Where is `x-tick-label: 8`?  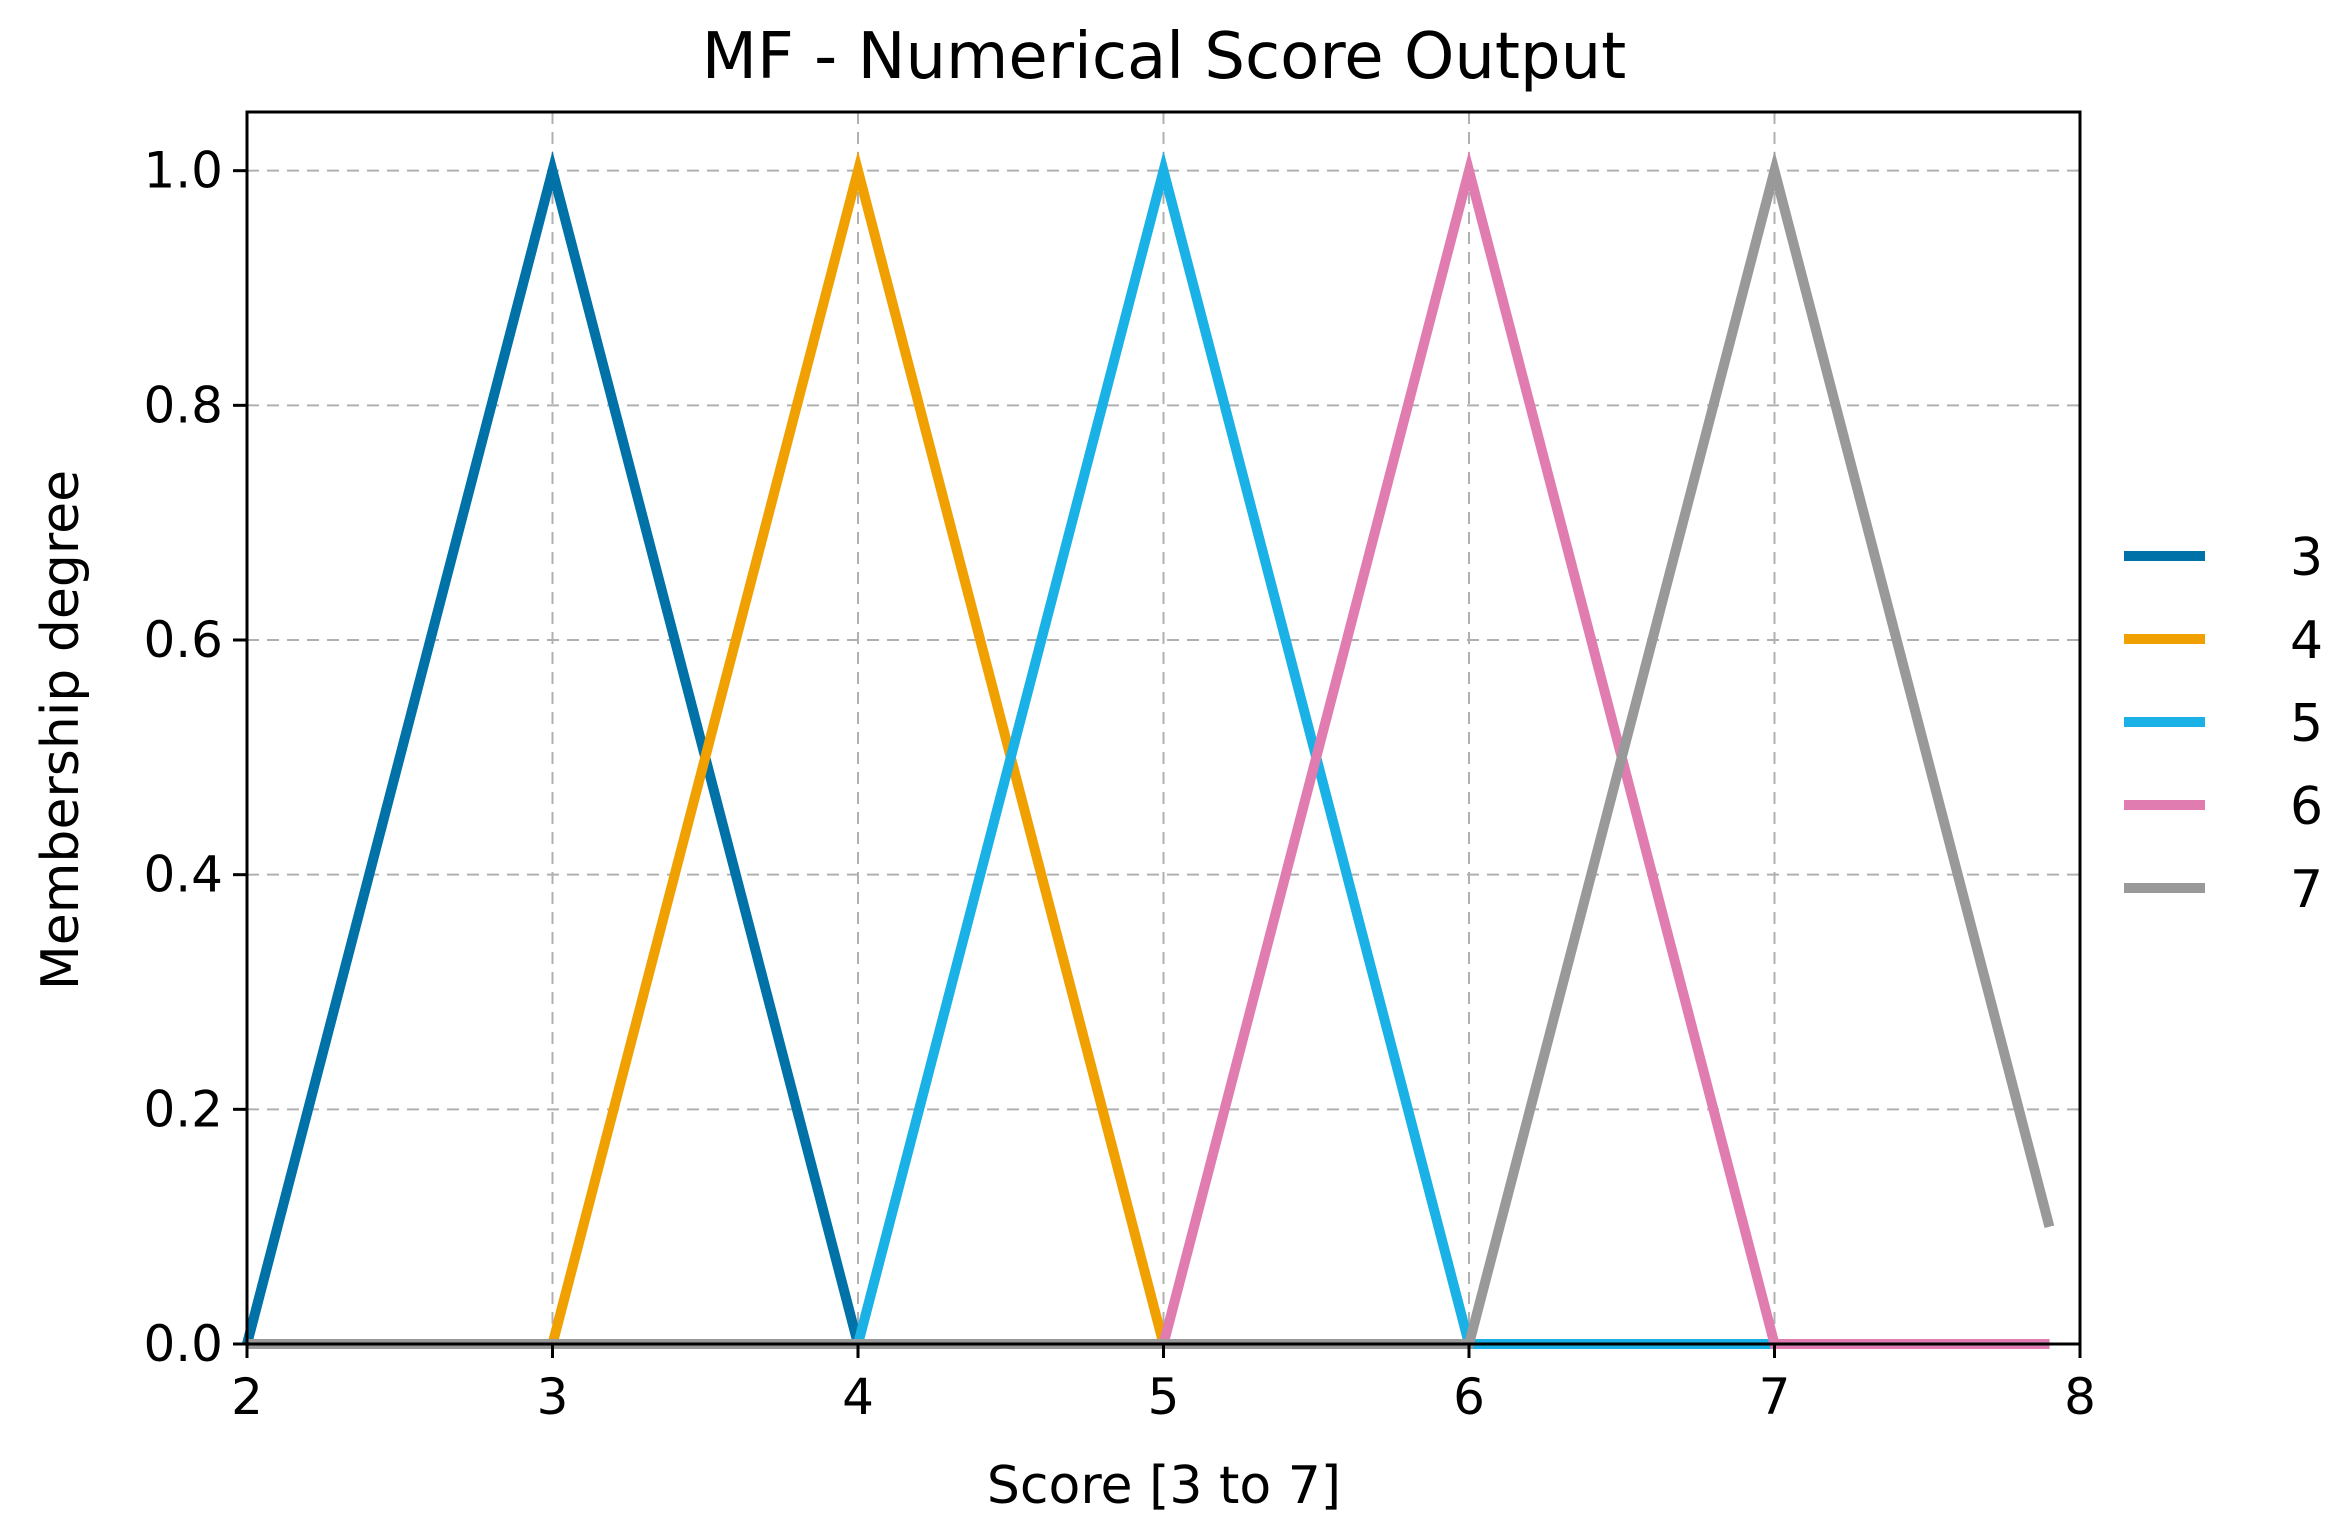
x-tick-label: 8 is located at coordinates (2080, 1397).